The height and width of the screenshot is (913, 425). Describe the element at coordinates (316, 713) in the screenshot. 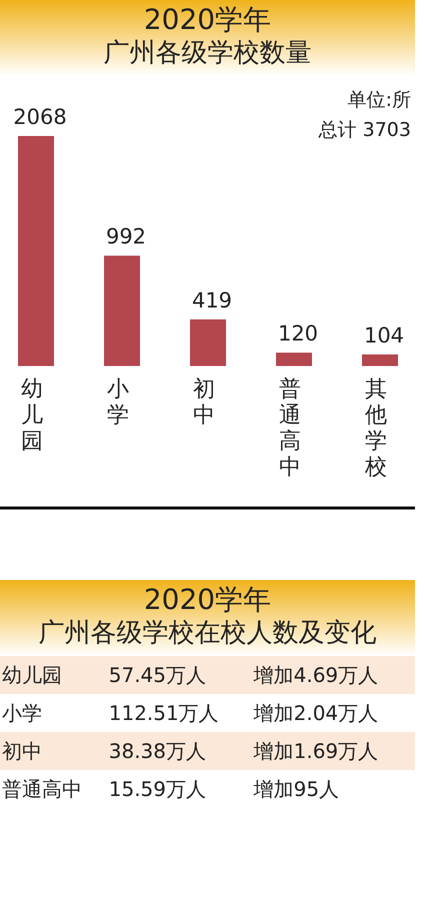

I see `text: 增加2.04万人` at that location.